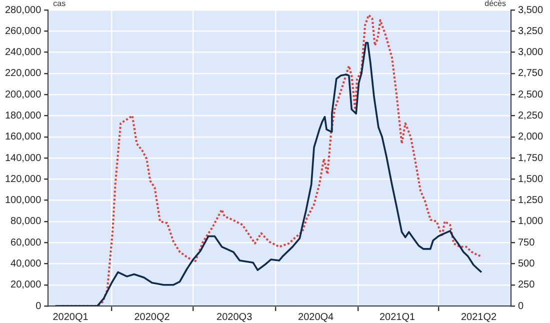 The height and width of the screenshot is (323, 550). I want to click on y-tick-label: 60,000, so click(26, 242).